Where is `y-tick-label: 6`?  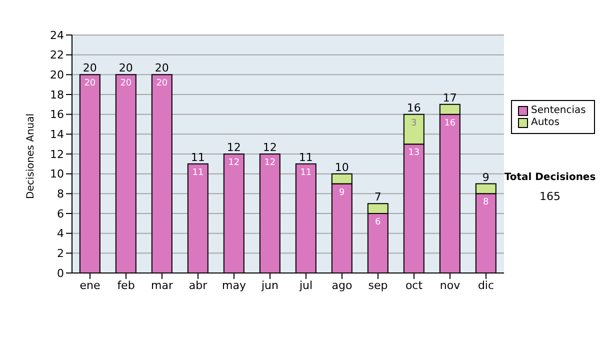
y-tick-label: 6 is located at coordinates (60, 213).